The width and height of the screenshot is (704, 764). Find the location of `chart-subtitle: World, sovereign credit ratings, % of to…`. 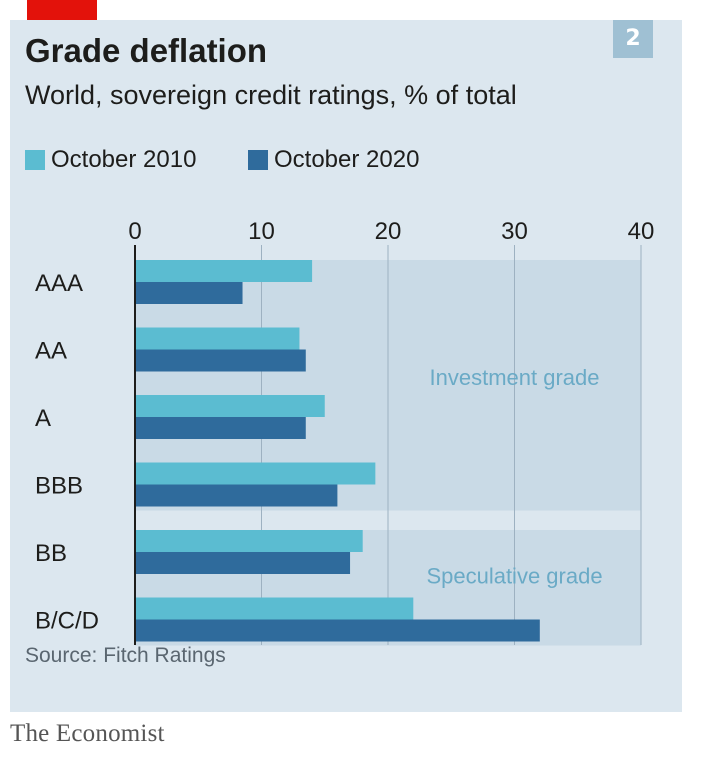

chart-subtitle: World, sovereign credit ratings, % of to… is located at coordinates (271, 95).